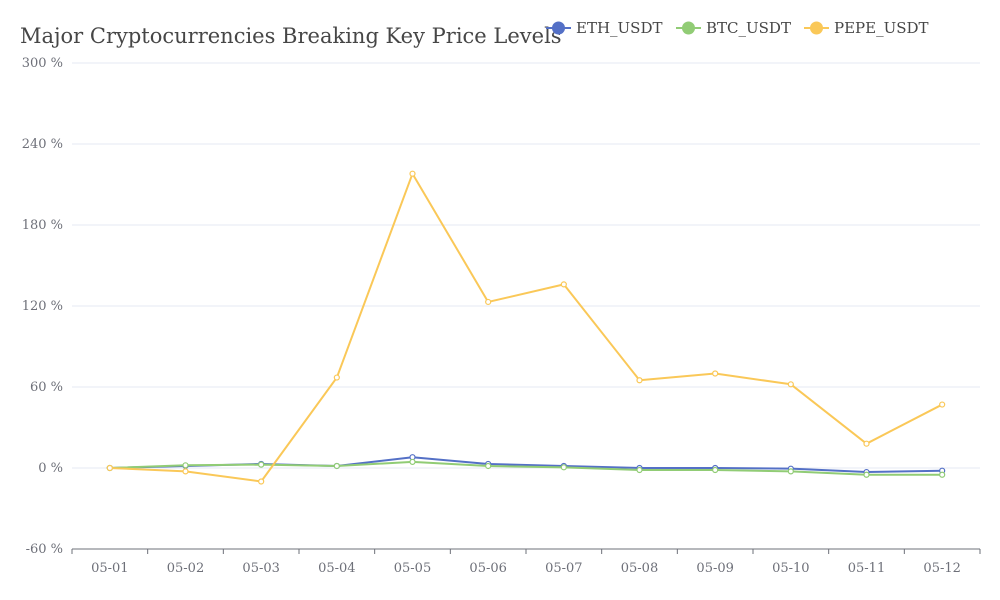  What do you see at coordinates (42, 225) in the screenshot?
I see `y-tick-label: 180 %` at bounding box center [42, 225].